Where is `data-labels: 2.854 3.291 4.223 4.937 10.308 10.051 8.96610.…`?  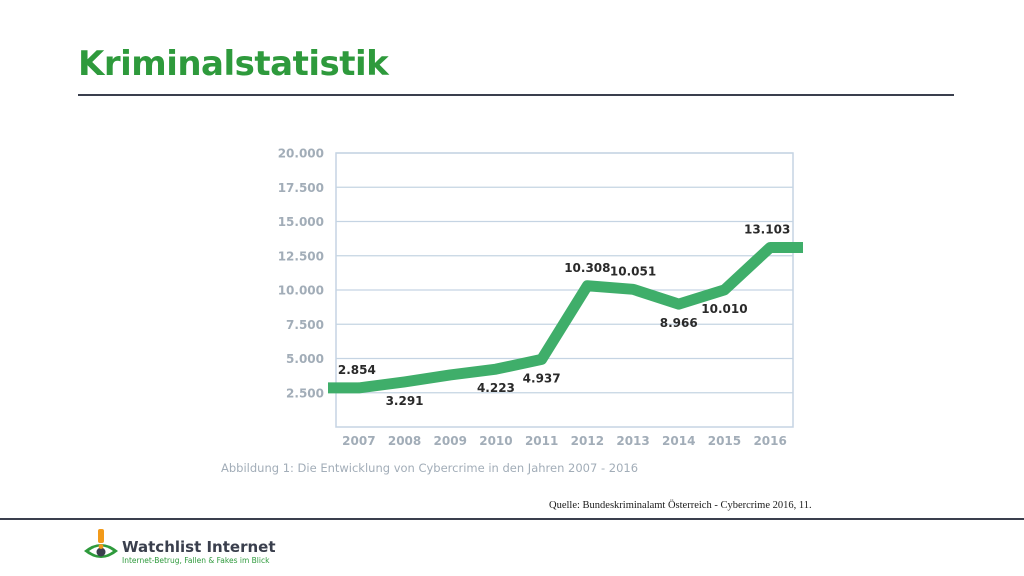
data-labels: 2.854 3.291 4.223 4.937 10.308 10.051 8.96610.… is located at coordinates (564, 314).